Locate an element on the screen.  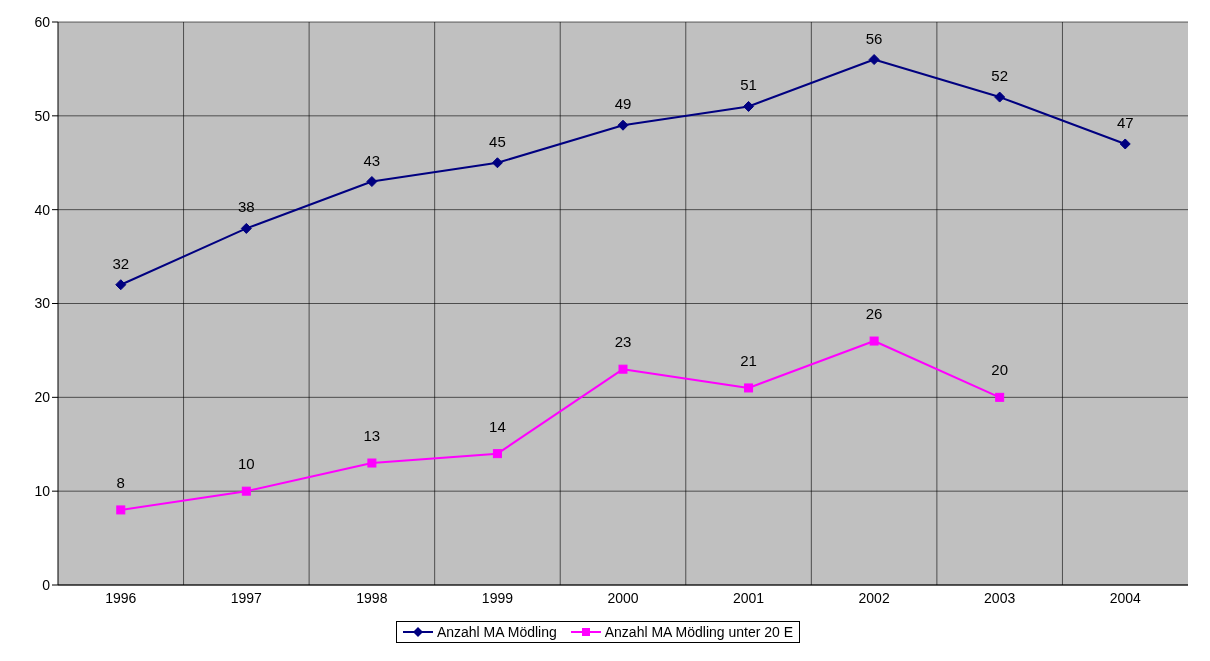
y-tick-label: 30 is located at coordinates (42, 303).